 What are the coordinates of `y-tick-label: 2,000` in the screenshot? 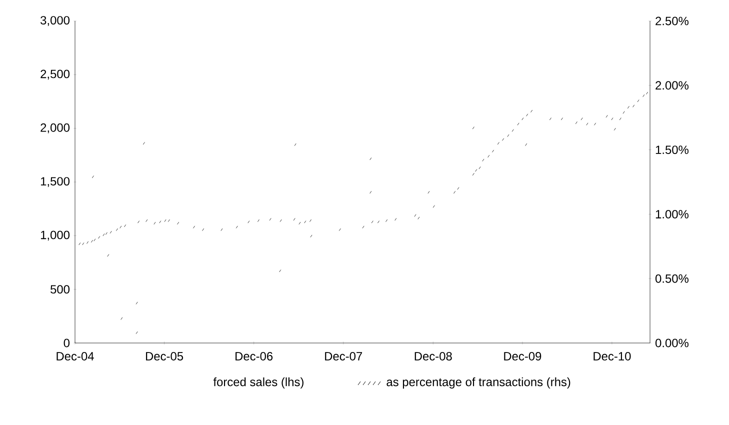 It's located at (55, 128).